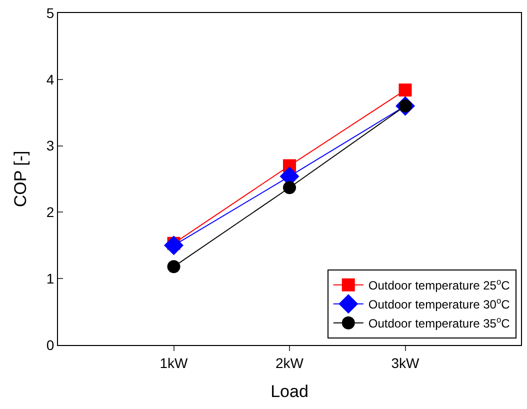 The height and width of the screenshot is (409, 527). I want to click on y-tick-label: 4, so click(50, 79).